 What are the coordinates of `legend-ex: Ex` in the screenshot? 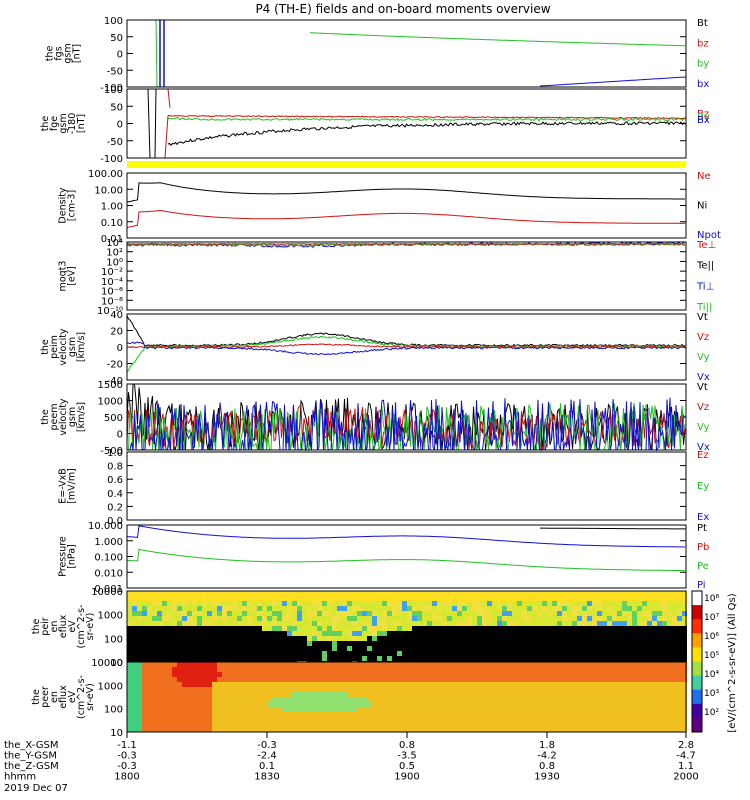 It's located at (703, 517).